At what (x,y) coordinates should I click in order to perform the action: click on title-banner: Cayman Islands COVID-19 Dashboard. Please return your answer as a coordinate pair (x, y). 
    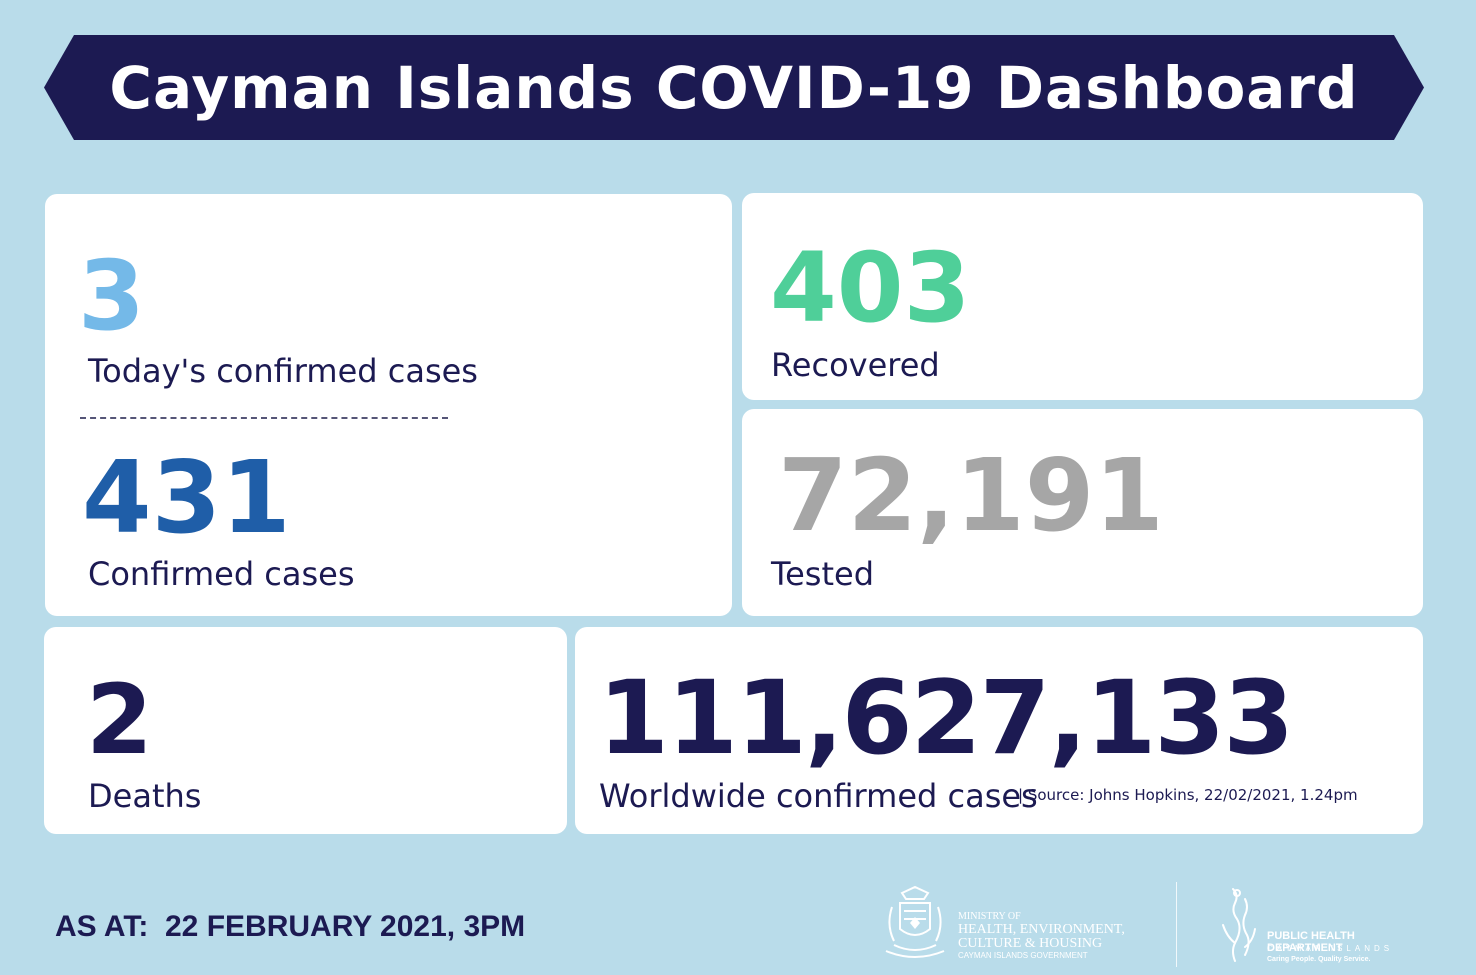
    Looking at the image, I should click on (734, 87).